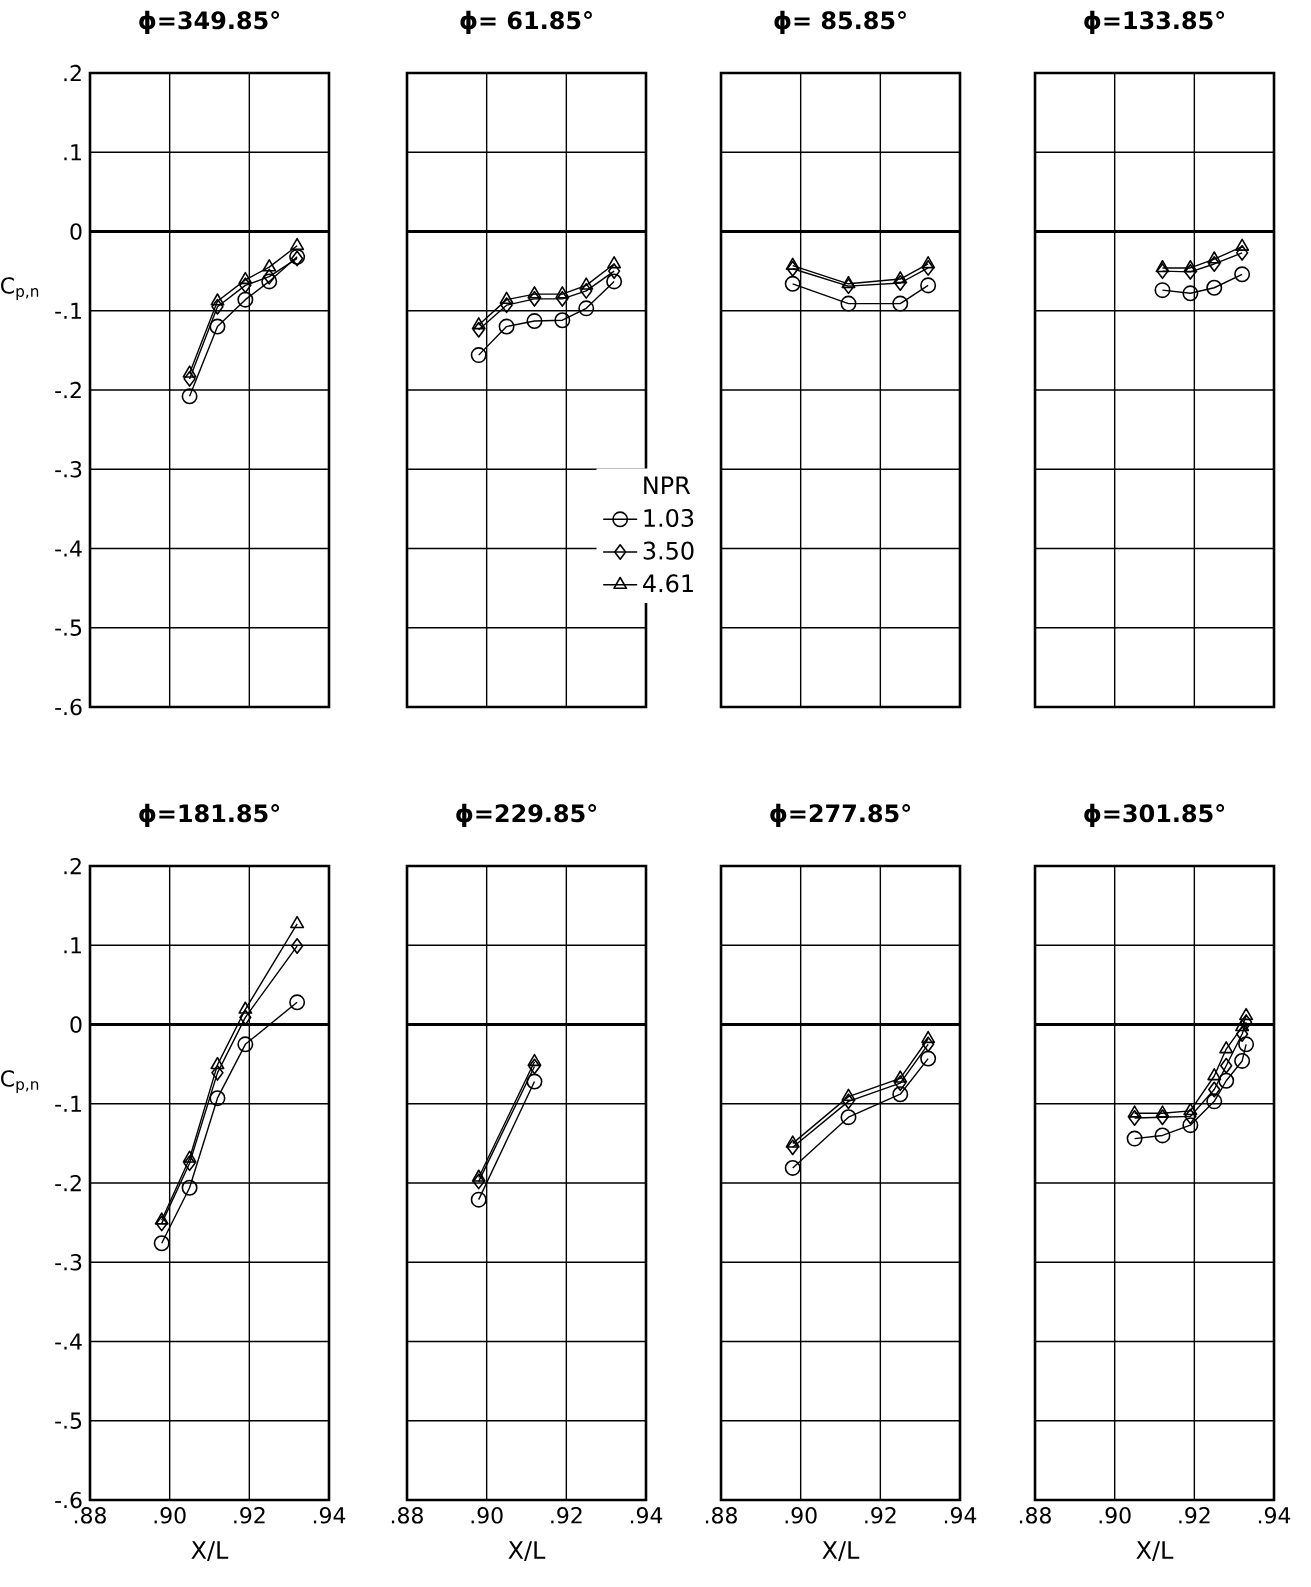 Image resolution: width=1311 pixels, height=1587 pixels. I want to click on chart-title: ϕ=133.85°, so click(1154, 22).